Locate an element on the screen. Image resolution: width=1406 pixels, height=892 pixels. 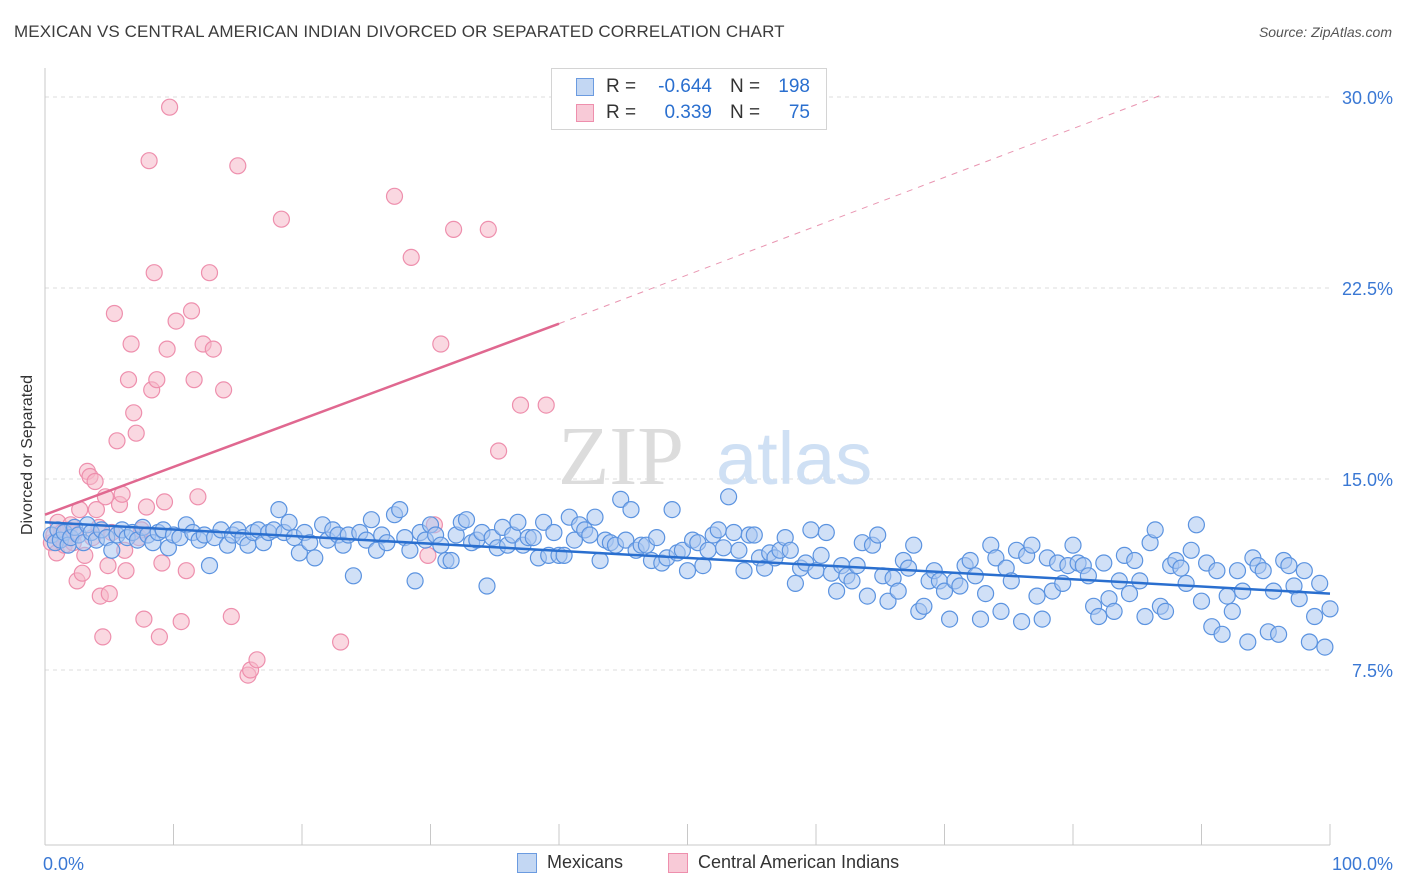
watermark-atlas: atlas is located at coordinates (794, 458).